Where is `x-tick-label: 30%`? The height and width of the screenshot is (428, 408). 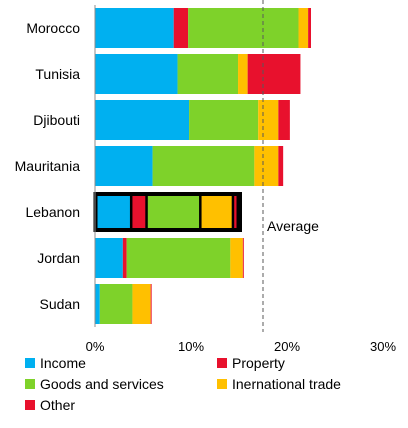 x-tick-label: 30% is located at coordinates (383, 346).